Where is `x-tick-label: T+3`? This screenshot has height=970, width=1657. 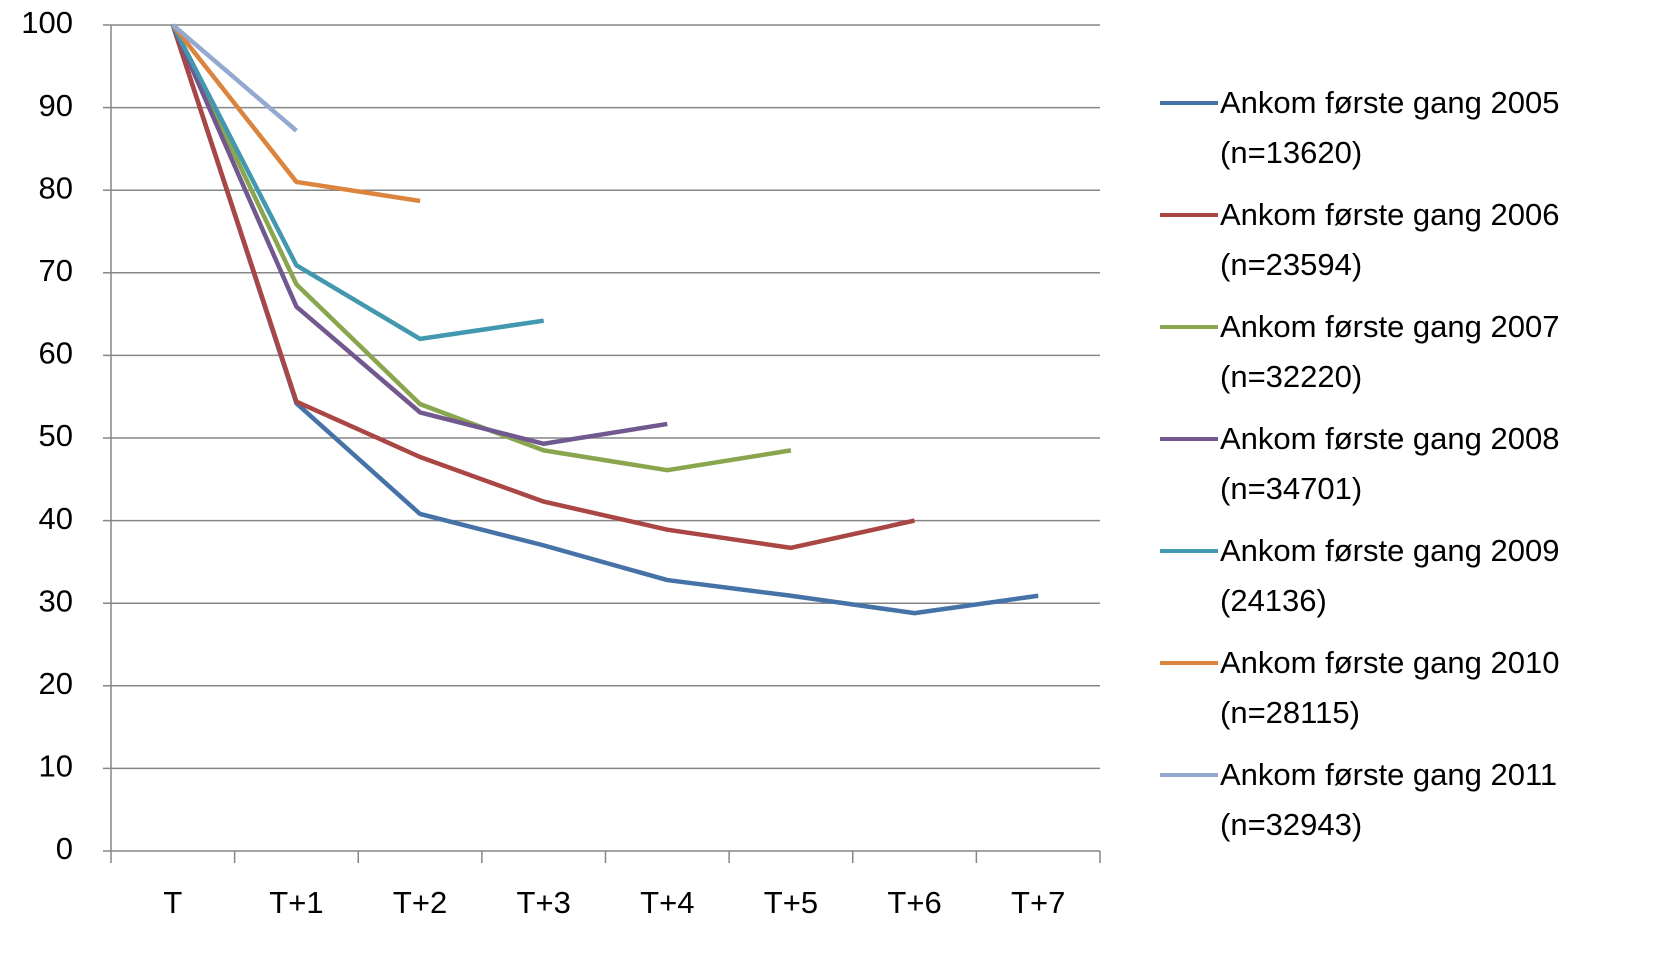 x-tick-label: T+3 is located at coordinates (544, 902).